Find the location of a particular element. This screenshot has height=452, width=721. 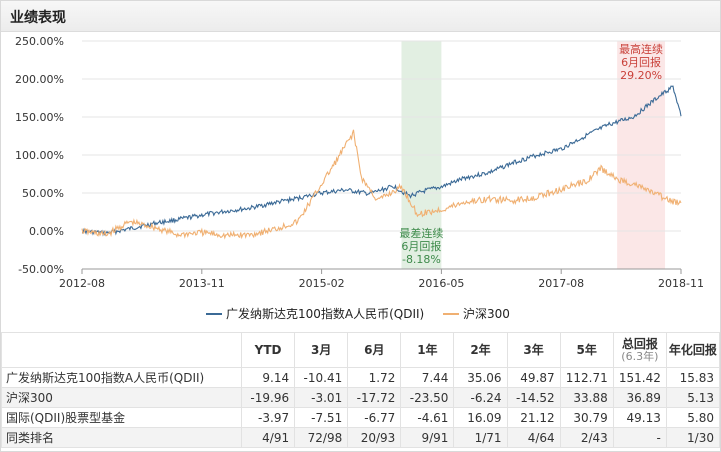

table-cell: 36.89 is located at coordinates (639, 397).